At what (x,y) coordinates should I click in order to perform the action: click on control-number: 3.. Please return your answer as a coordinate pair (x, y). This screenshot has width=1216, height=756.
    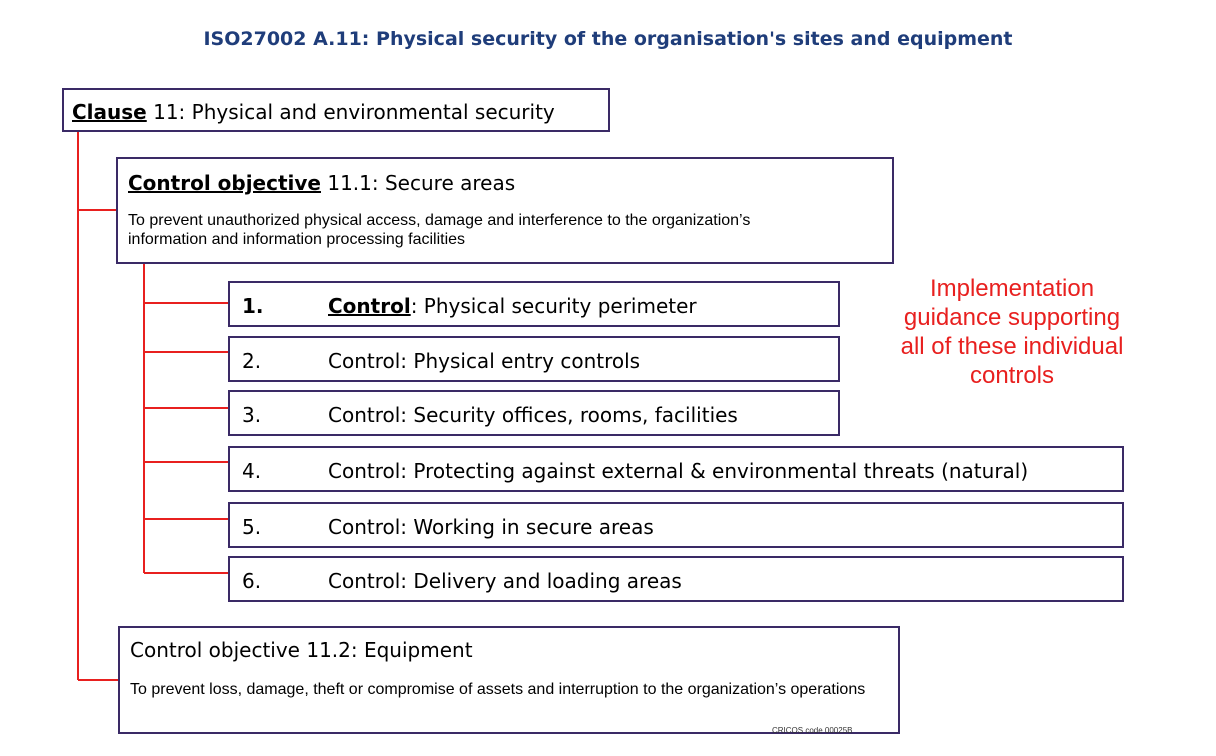
    Looking at the image, I should click on (252, 415).